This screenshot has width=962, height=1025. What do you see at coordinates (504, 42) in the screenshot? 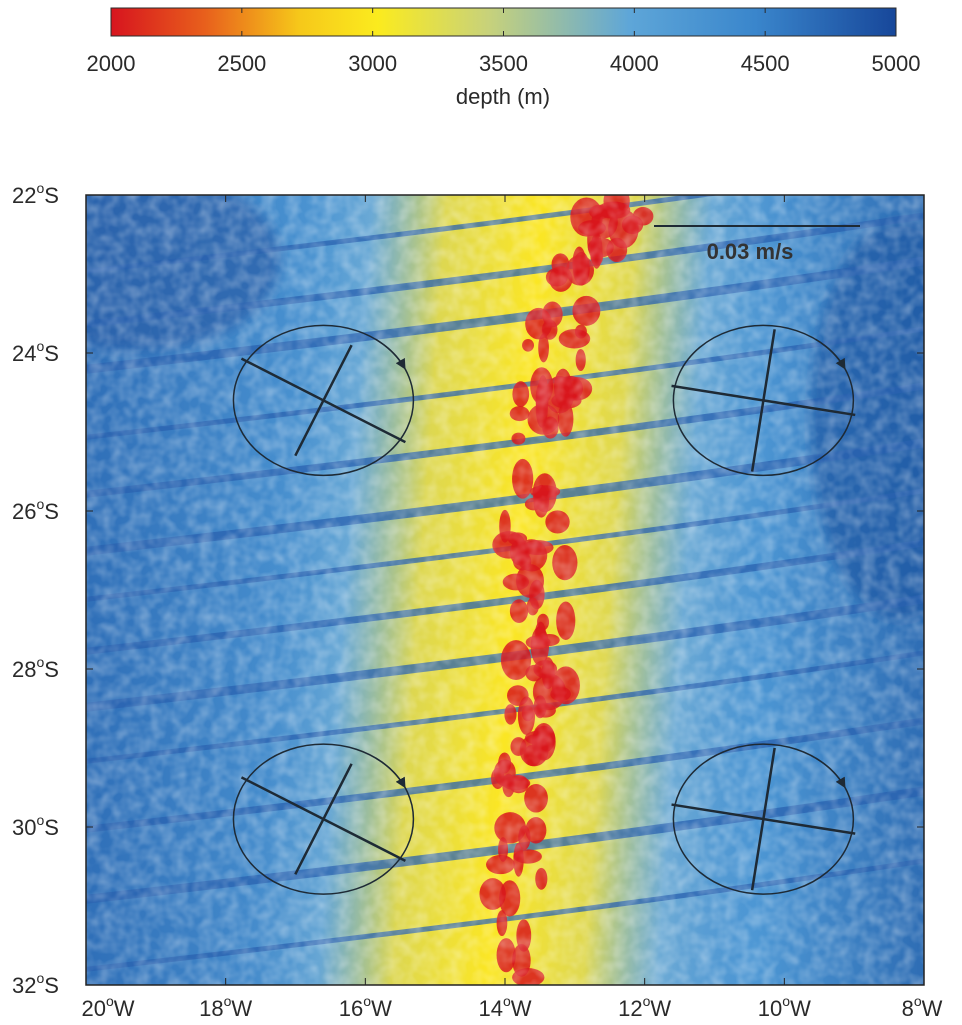
I see `colorbar-ticks: 2000 2500 3000 3500 4000 4500 5000` at bounding box center [504, 42].